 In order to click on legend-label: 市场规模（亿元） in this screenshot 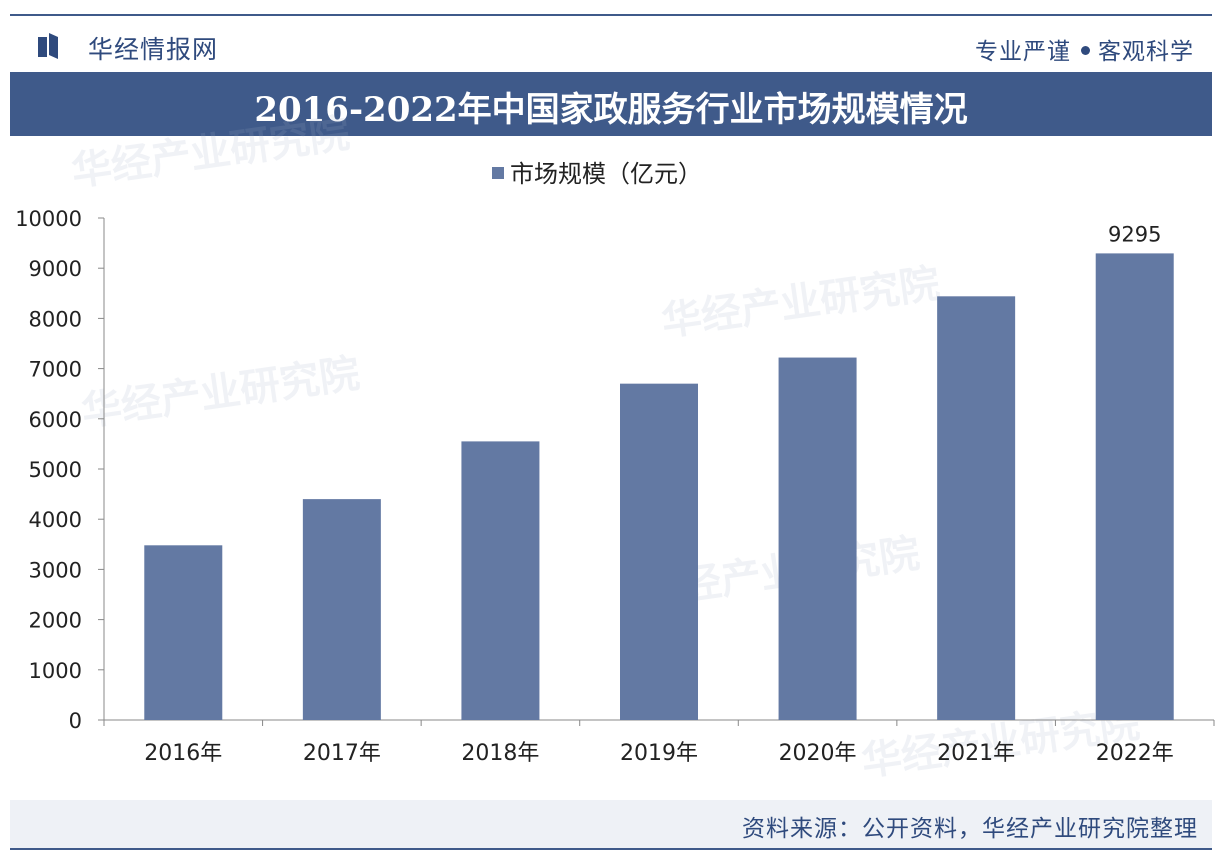, I will do `click(606, 174)`.